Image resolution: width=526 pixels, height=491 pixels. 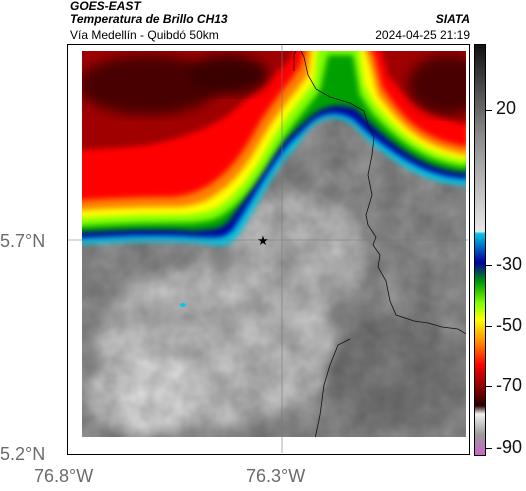 I want to click on colorbar-label: -50, so click(x=509, y=325).